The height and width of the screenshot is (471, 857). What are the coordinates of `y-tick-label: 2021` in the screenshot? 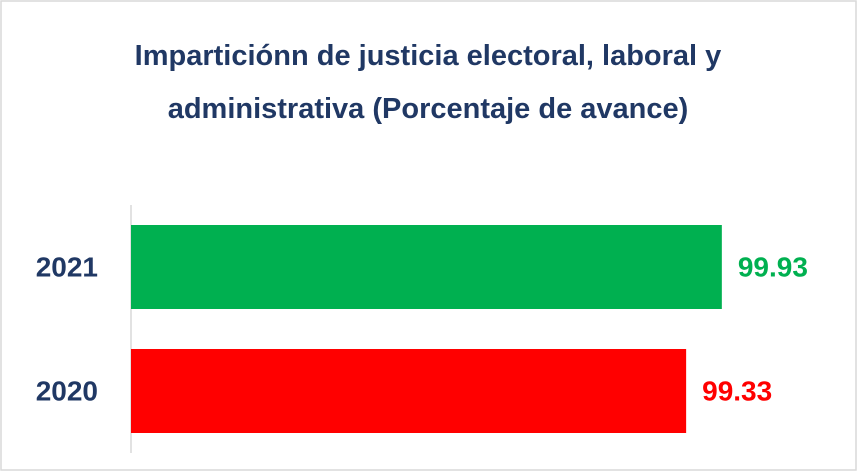 It's located at (67, 266).